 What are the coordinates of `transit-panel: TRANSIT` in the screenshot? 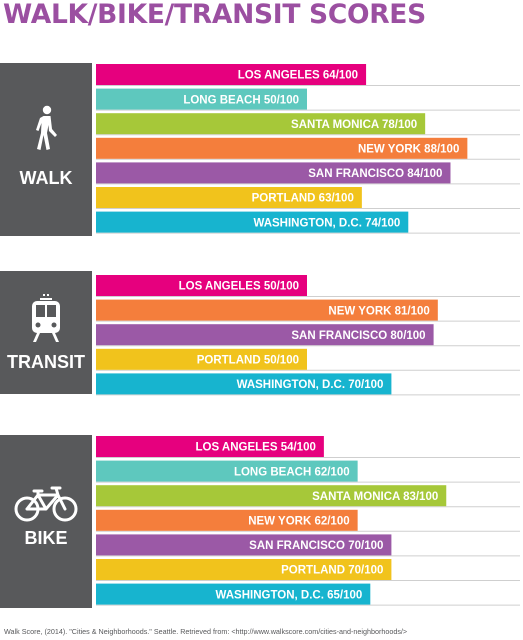 It's located at (46, 332).